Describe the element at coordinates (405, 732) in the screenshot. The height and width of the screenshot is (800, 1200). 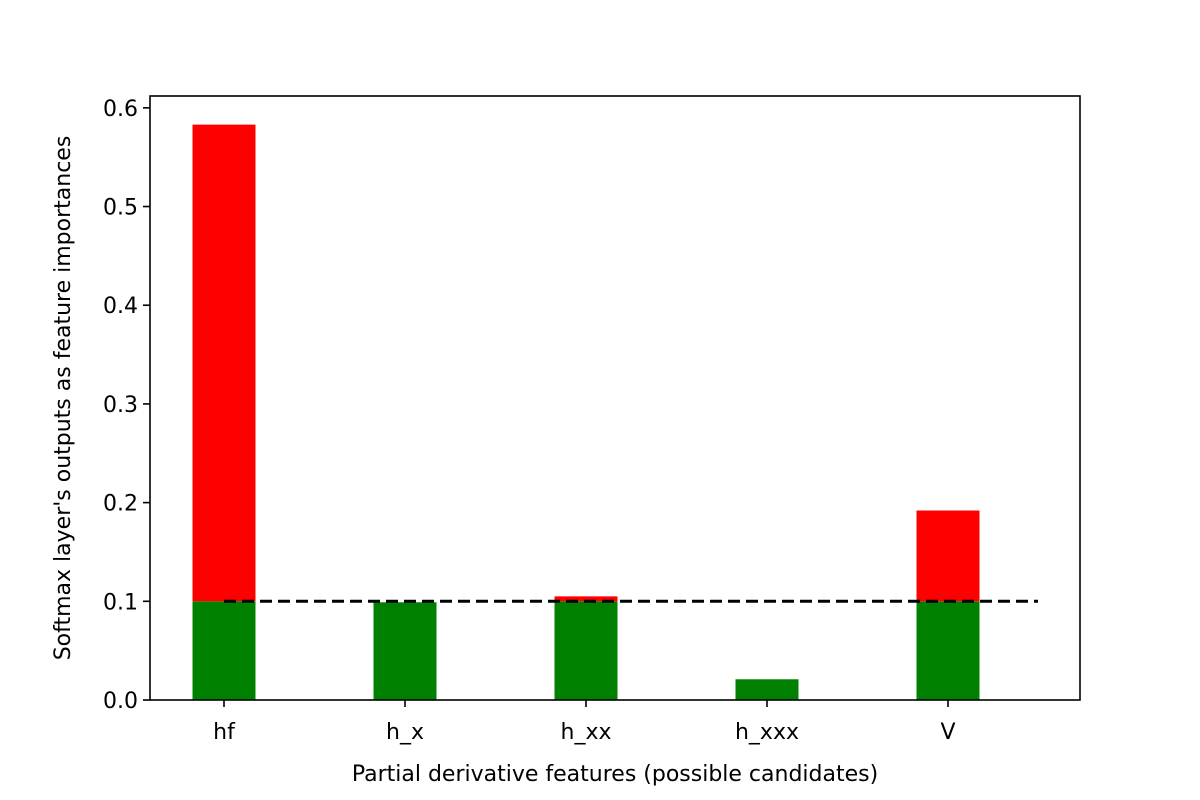
I see `x-tick-label: h_x` at that location.